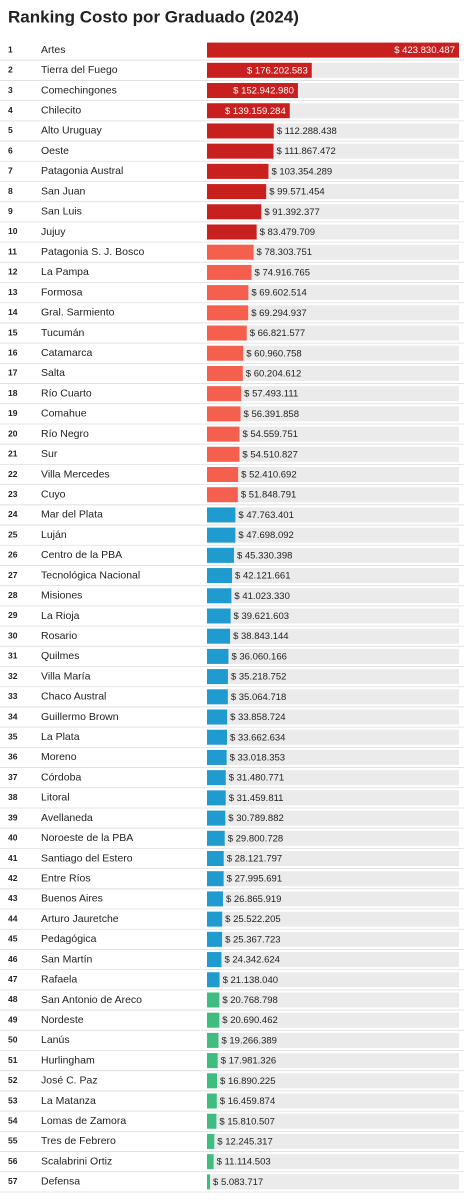 The image size is (464, 1200). What do you see at coordinates (87, 858) in the screenshot?
I see `category-label: Santiago del Estero` at bounding box center [87, 858].